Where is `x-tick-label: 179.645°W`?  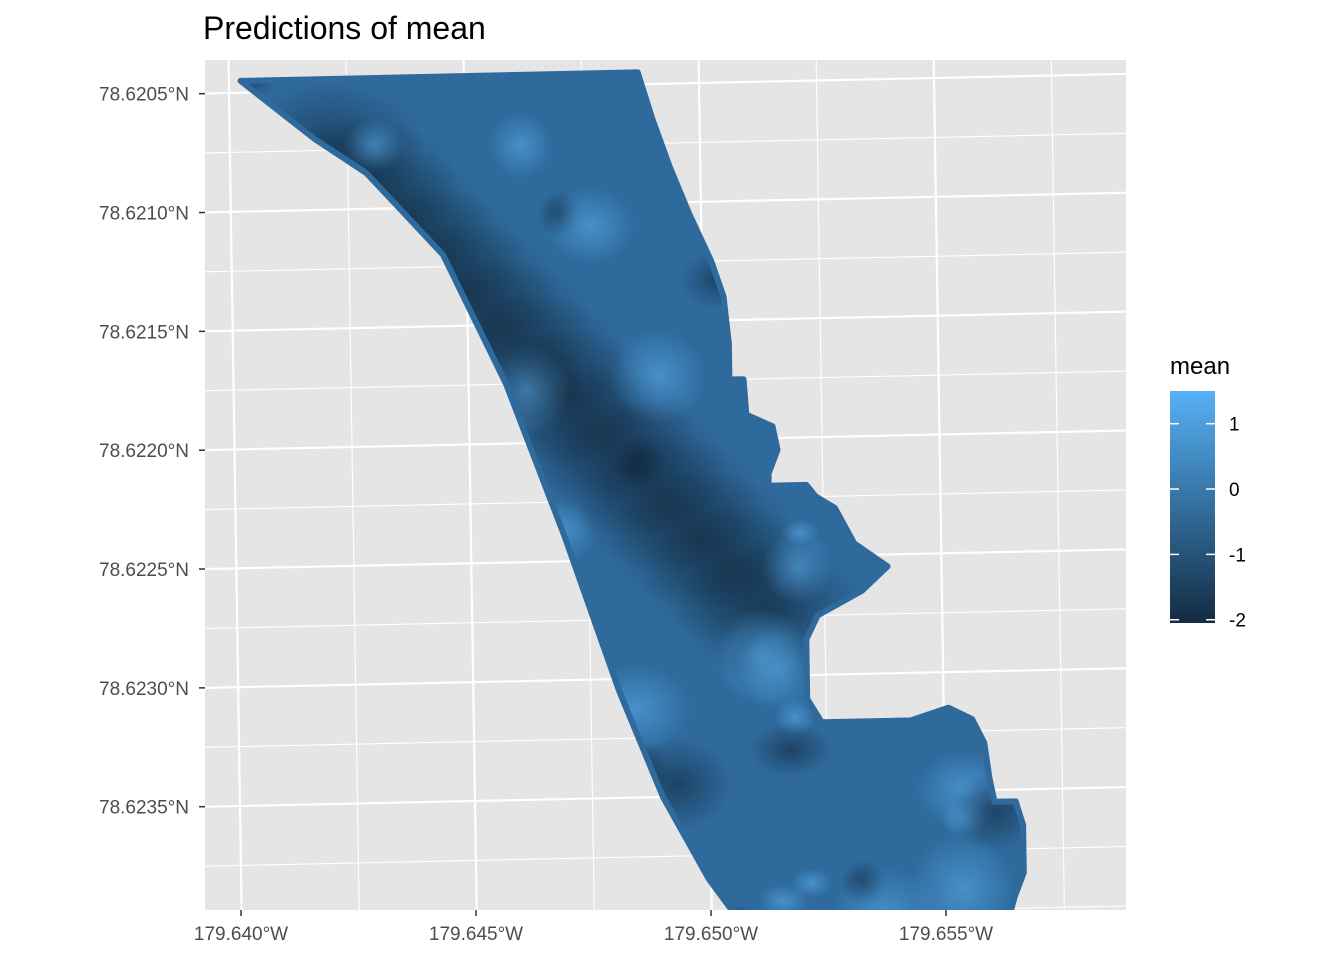
x-tick-label: 179.645°W is located at coordinates (476, 934).